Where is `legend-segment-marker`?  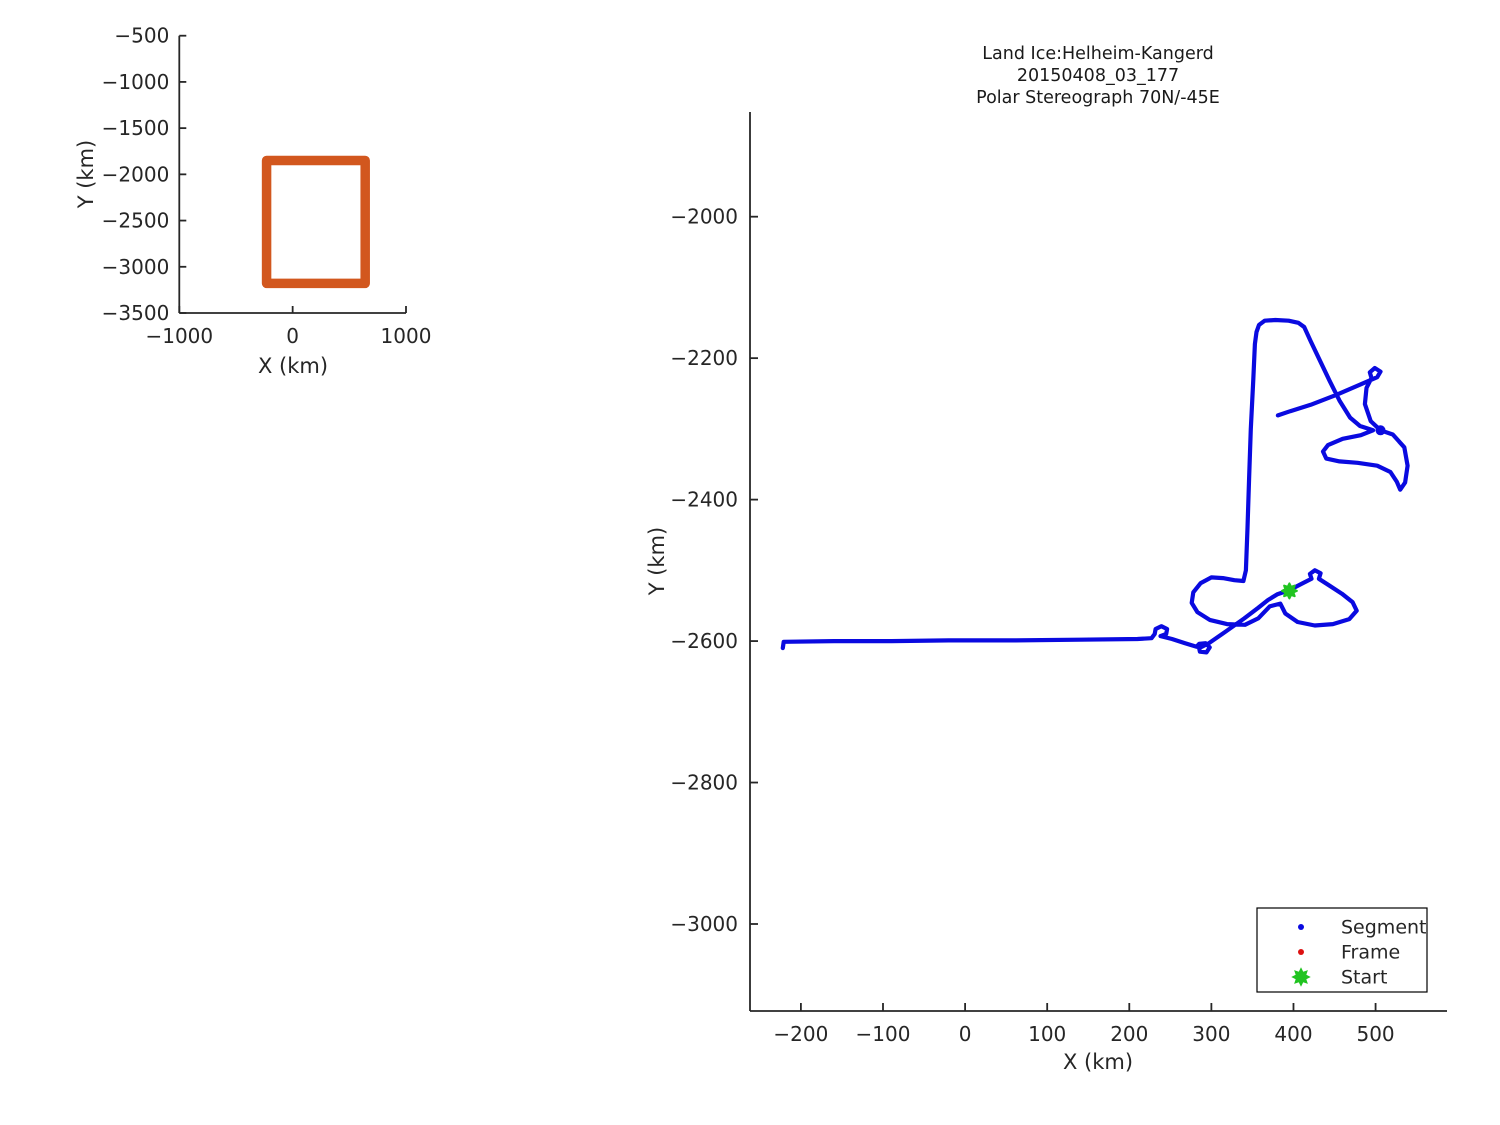 legend-segment-marker is located at coordinates (1301, 927).